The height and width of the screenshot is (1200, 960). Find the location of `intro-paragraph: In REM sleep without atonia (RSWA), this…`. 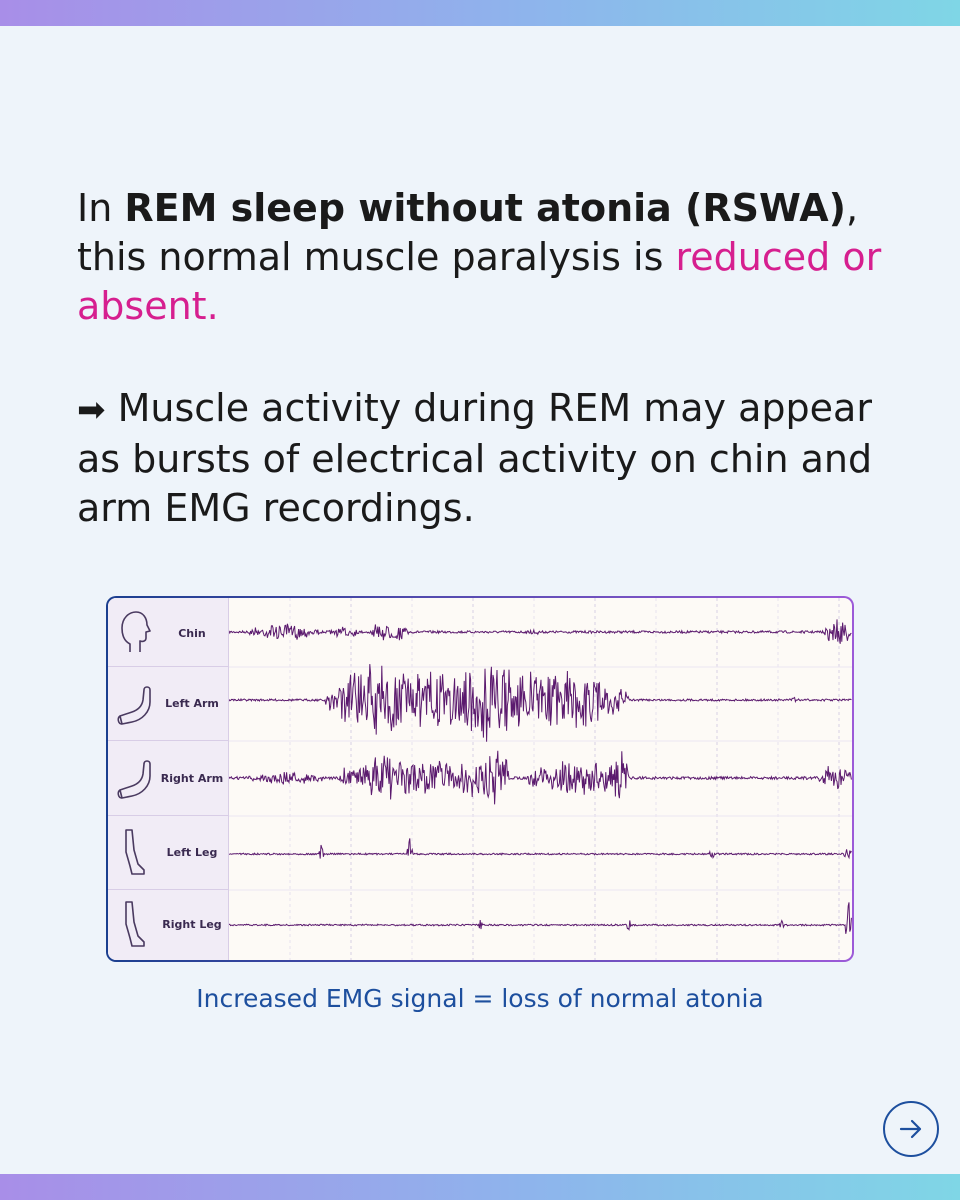

intro-paragraph: In REM sleep without atonia (RSWA), this… is located at coordinates (487, 257).